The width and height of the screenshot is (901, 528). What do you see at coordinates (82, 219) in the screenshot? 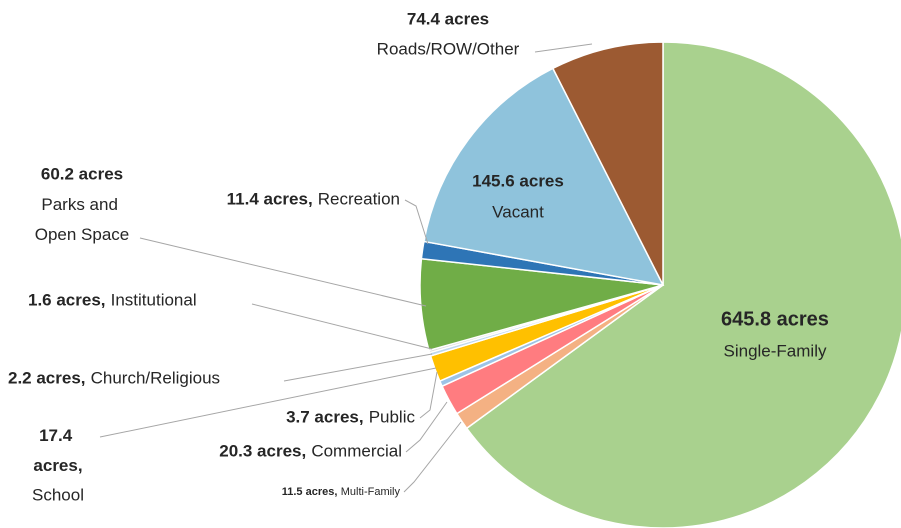
I see `category-label: Parks and Open Space` at bounding box center [82, 219].